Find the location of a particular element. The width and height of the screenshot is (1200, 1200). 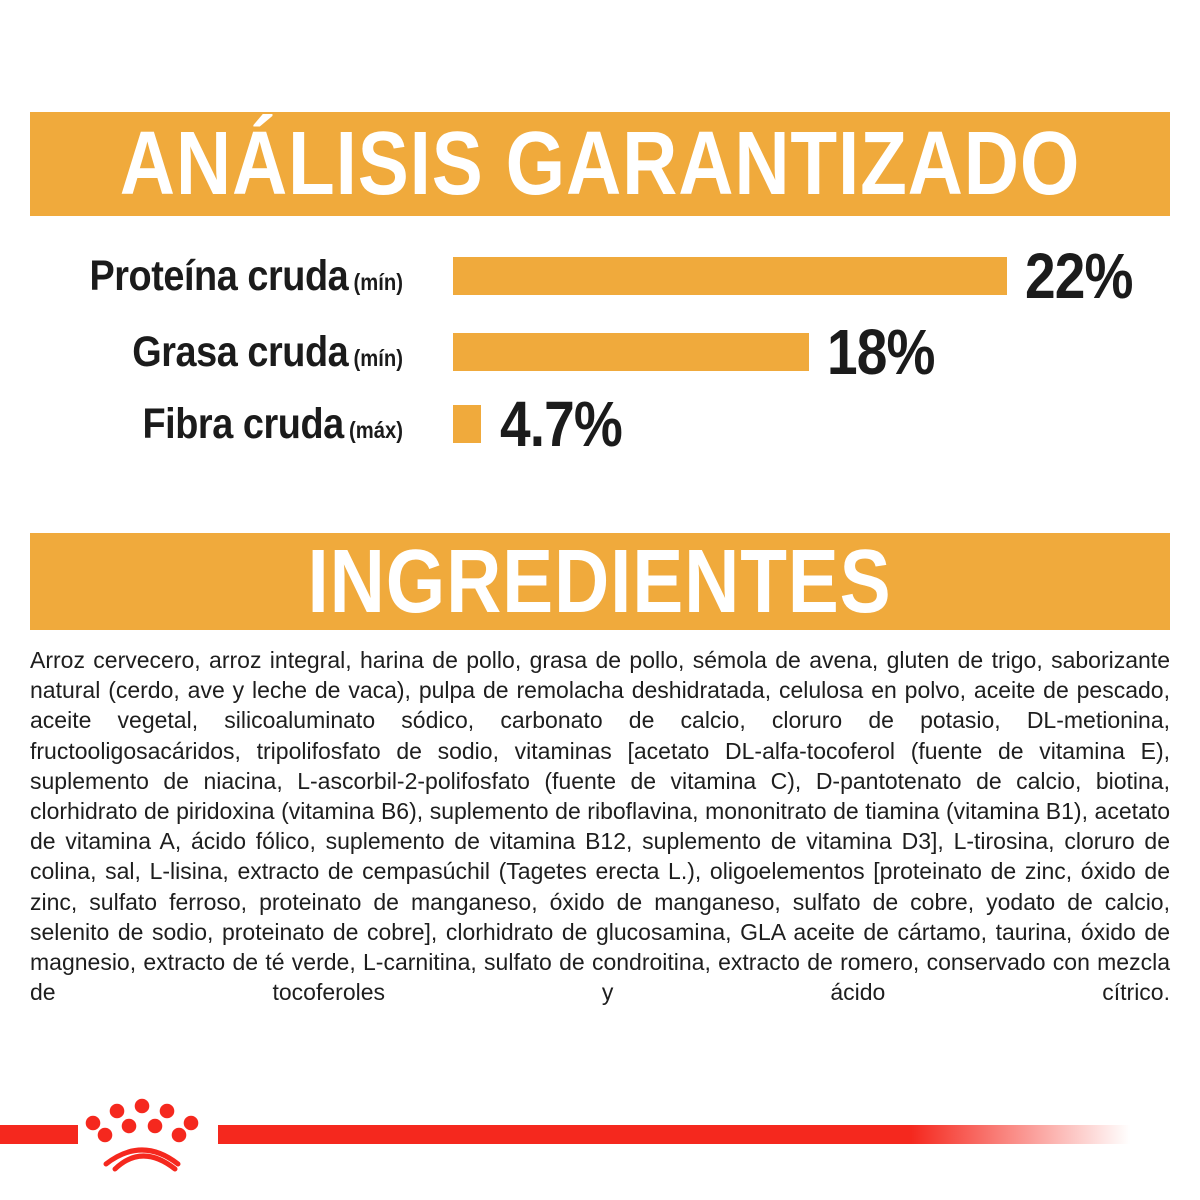

chart-row-fiber: Fibra cruda (máx) 4.7% is located at coordinates (600, 424).